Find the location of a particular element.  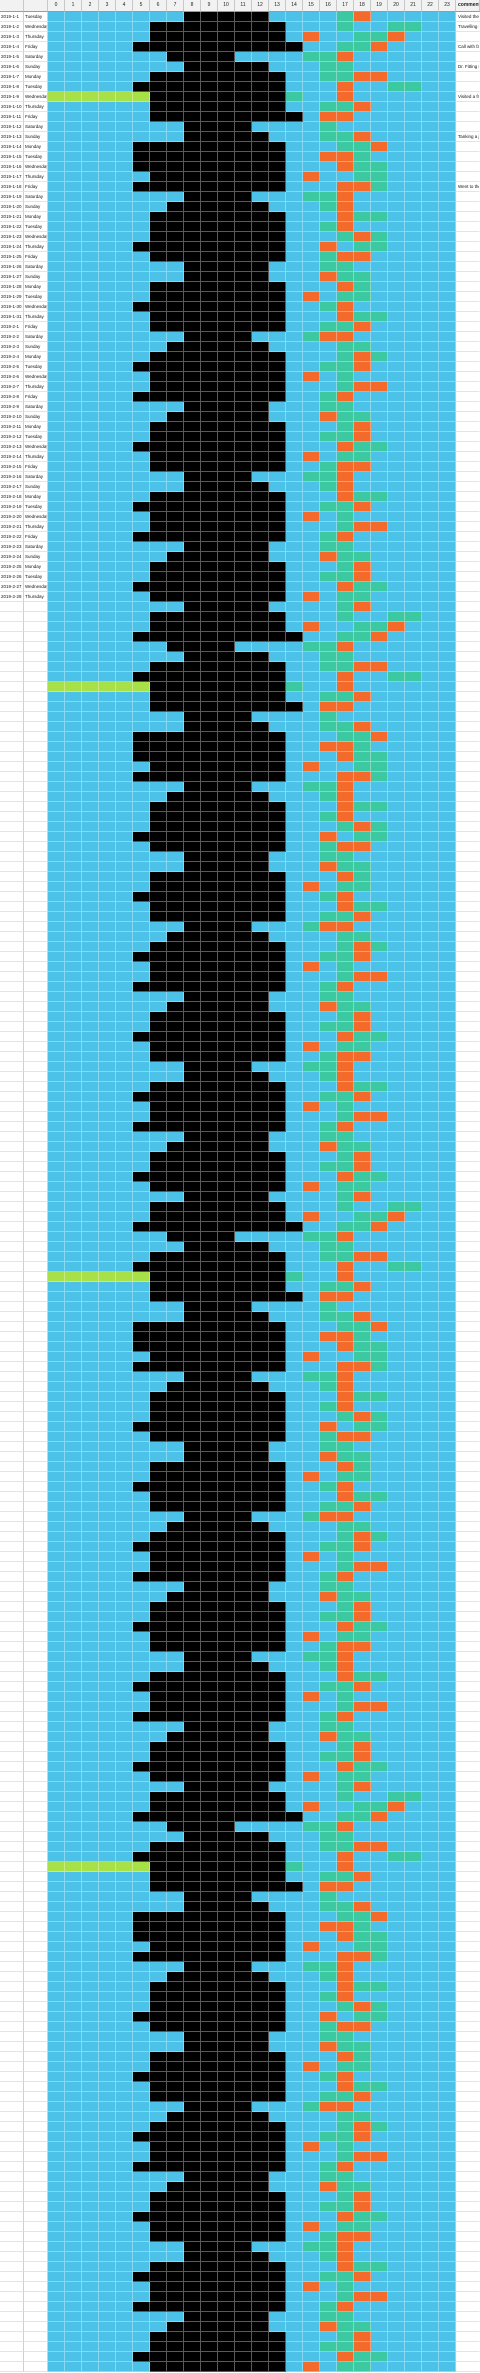

day-cell: Tuesday is located at coordinates (36, 437).